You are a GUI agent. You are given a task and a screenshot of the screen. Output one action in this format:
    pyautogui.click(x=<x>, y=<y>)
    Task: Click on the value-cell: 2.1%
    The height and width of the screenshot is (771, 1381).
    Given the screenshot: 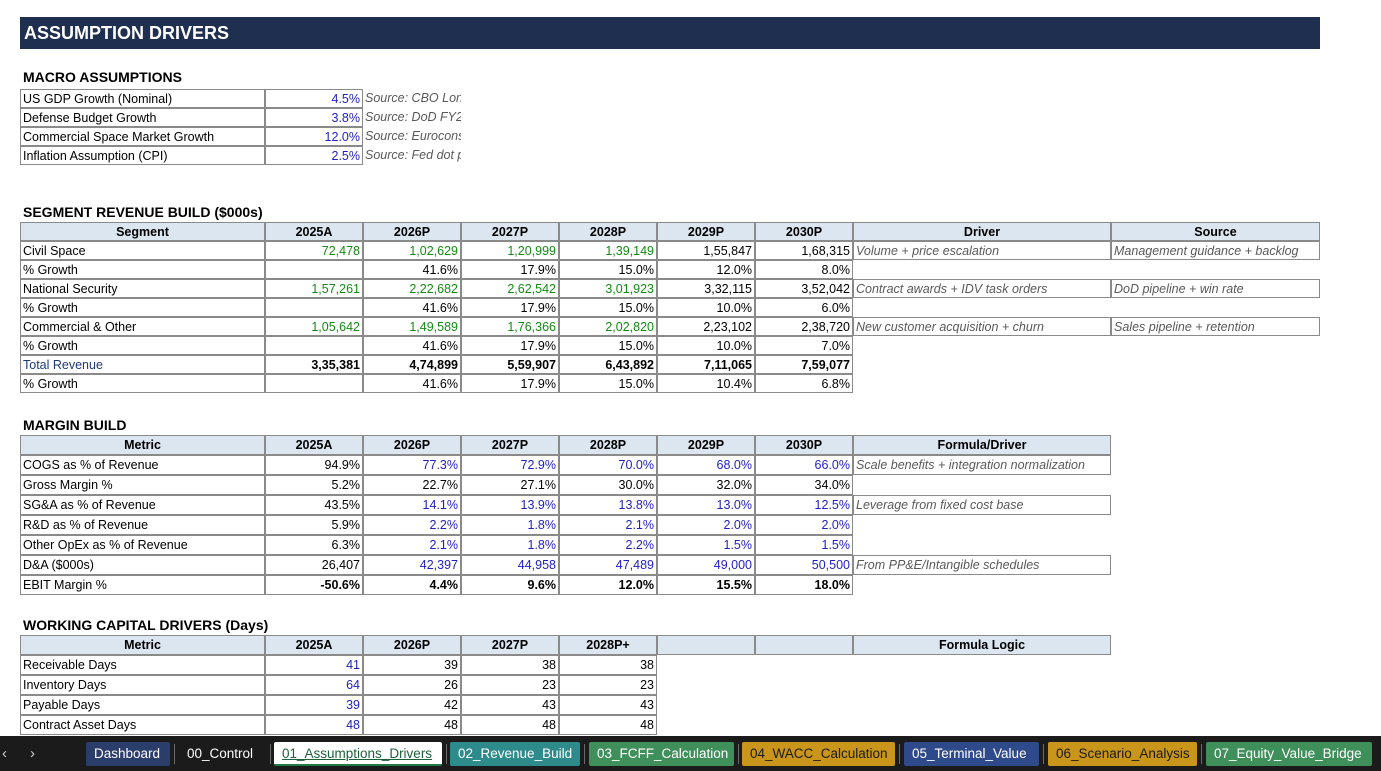 What is the action you would take?
    pyautogui.click(x=608, y=525)
    